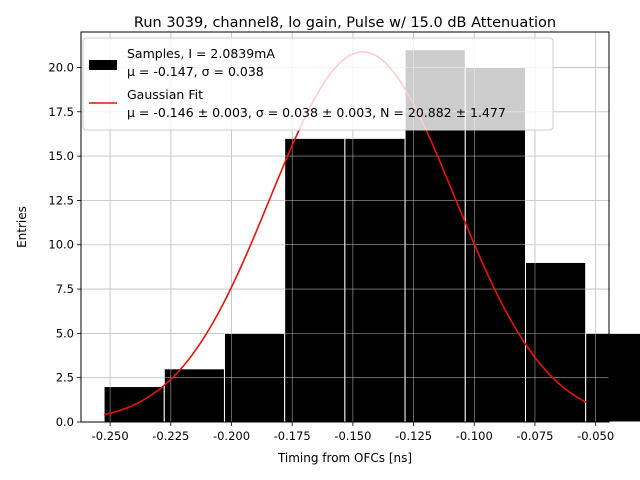 The width and height of the screenshot is (640, 480). I want to click on legend-samples-line1: Samples, I = 2.0839mA, so click(201, 53).